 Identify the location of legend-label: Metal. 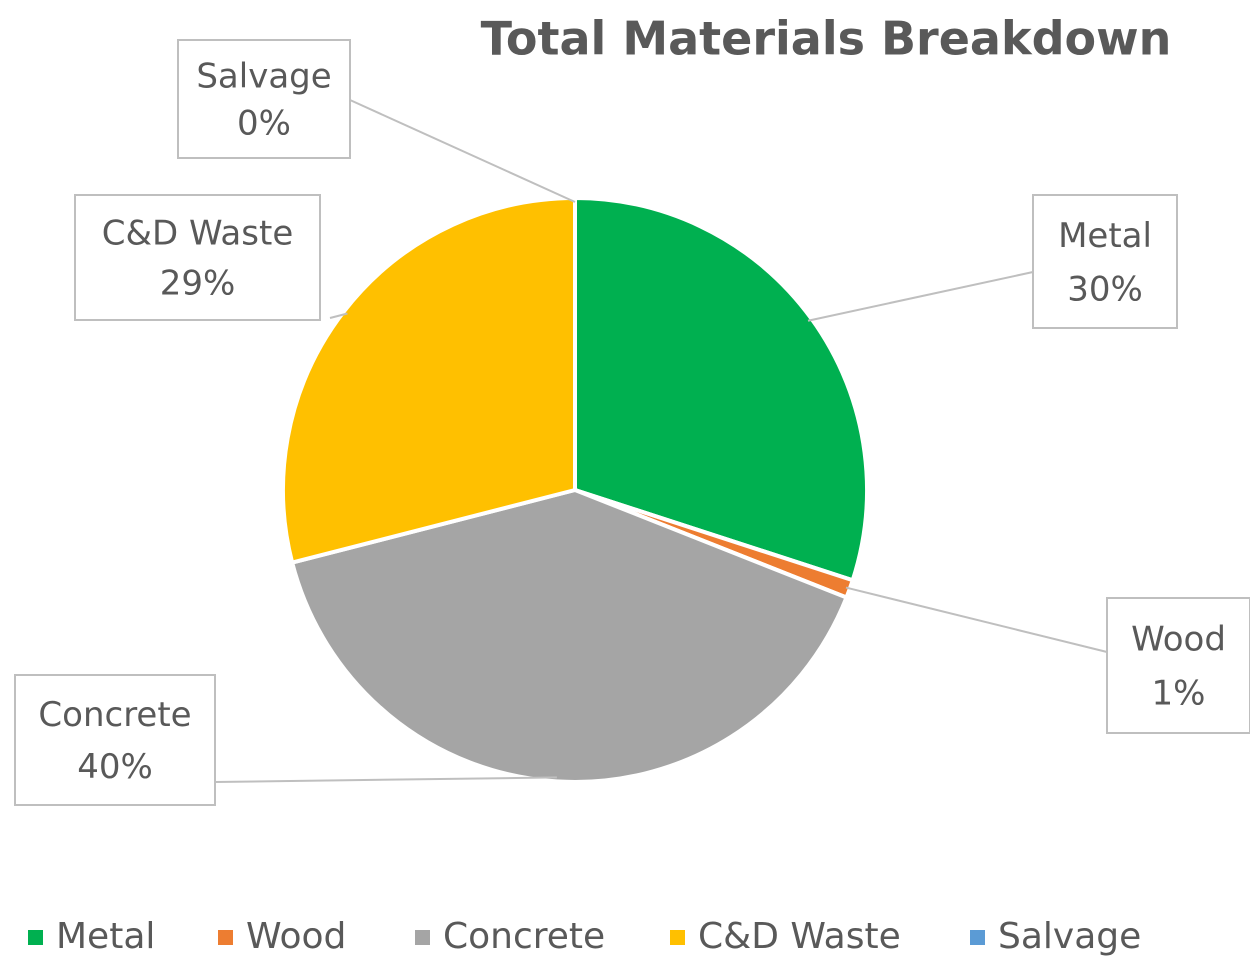
(105, 936).